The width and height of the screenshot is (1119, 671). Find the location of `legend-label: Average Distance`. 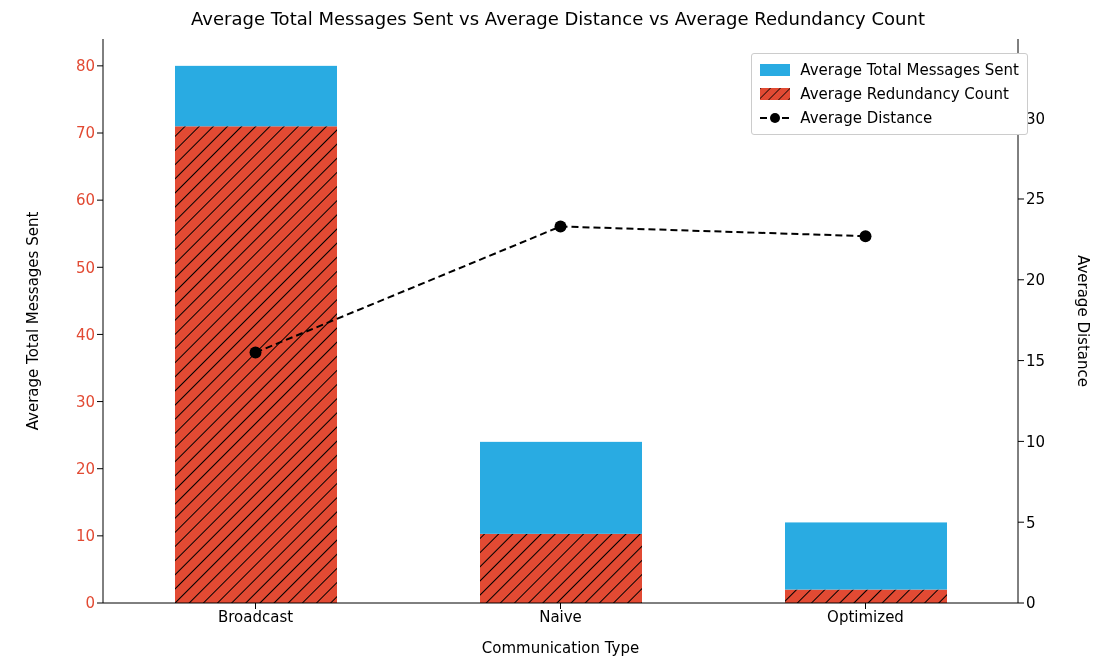

legend-label: Average Distance is located at coordinates (866, 118).